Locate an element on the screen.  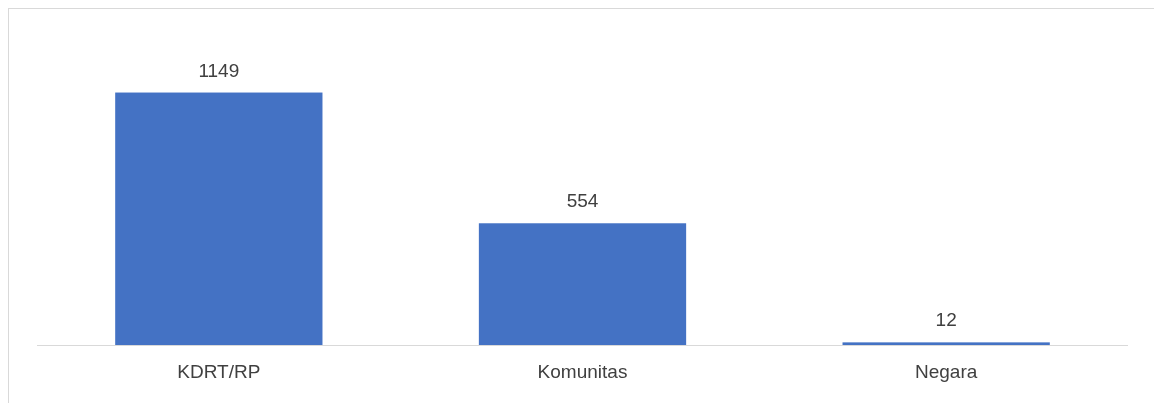
data-label: 554 is located at coordinates (582, 201).